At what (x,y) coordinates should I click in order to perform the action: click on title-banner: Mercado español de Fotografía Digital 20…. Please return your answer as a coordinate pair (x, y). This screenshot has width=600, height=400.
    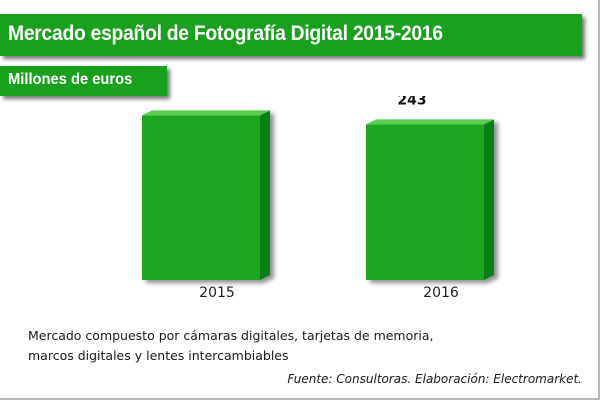
    Looking at the image, I should click on (291, 35).